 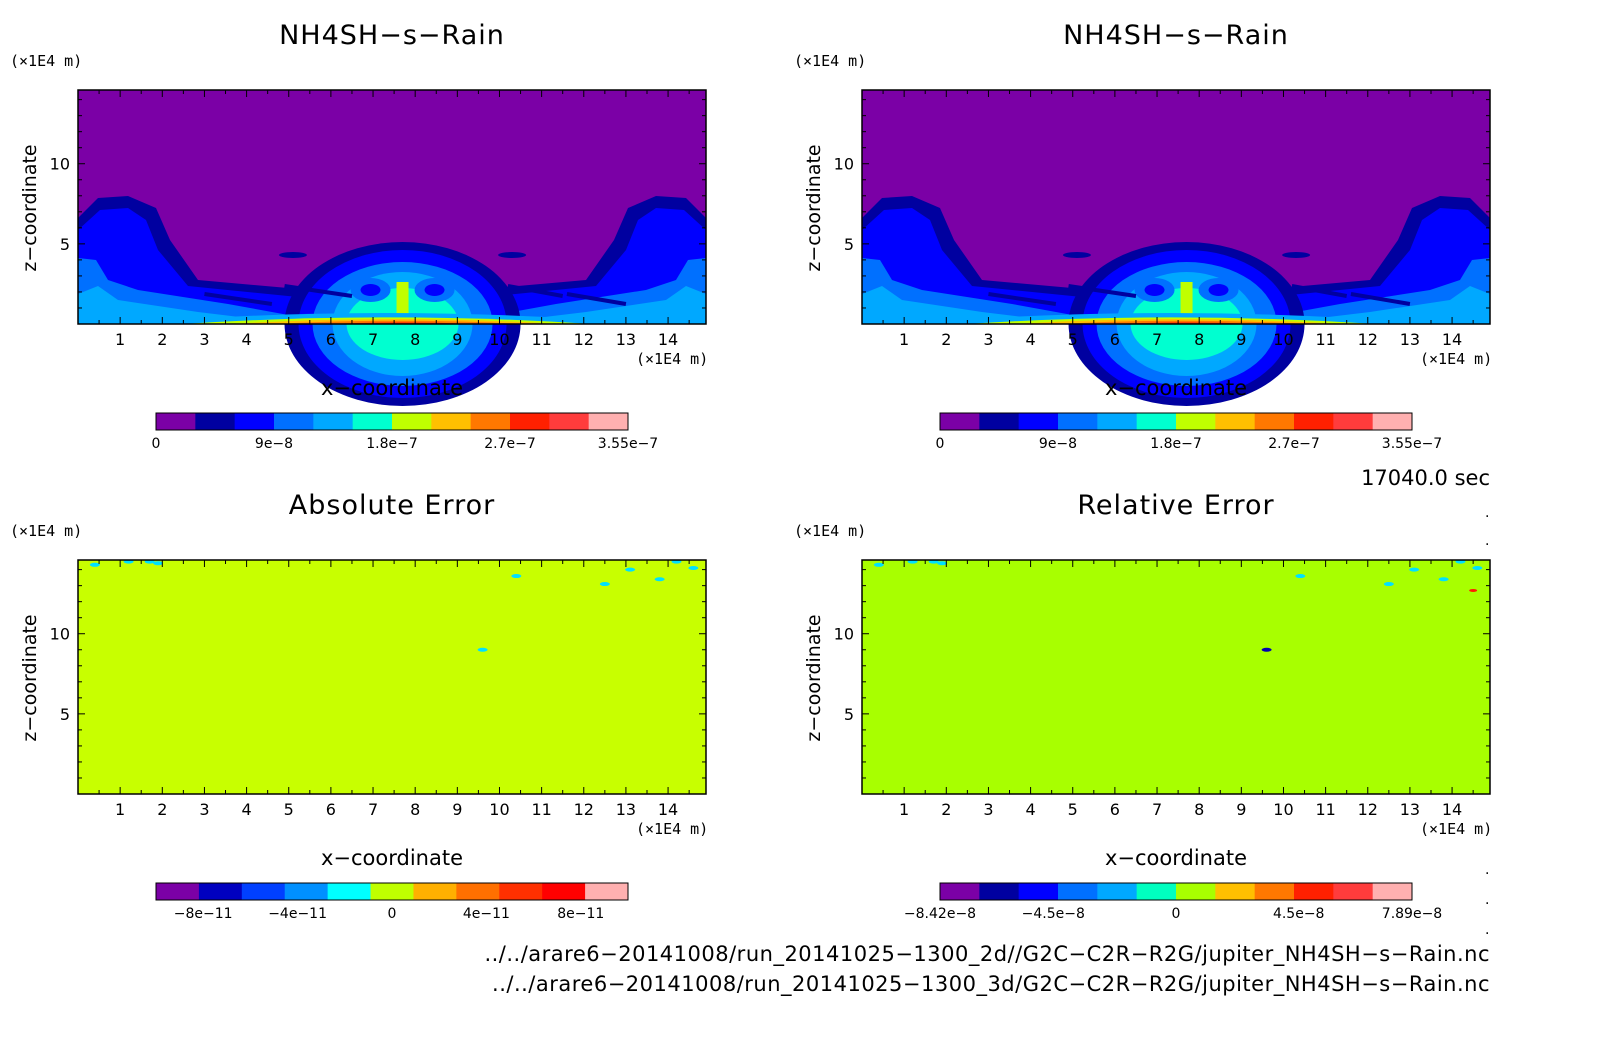 What do you see at coordinates (1425, 478) in the screenshot?
I see `timestamp: 17040.0 sec` at bounding box center [1425, 478].